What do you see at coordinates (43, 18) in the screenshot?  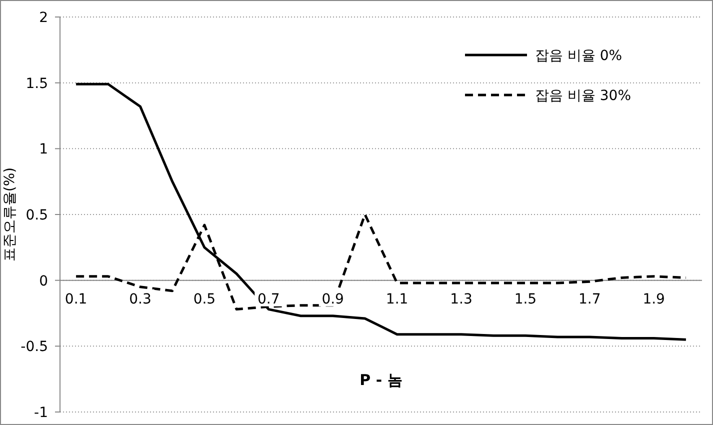 I see `y-tick-label: 2` at bounding box center [43, 18].